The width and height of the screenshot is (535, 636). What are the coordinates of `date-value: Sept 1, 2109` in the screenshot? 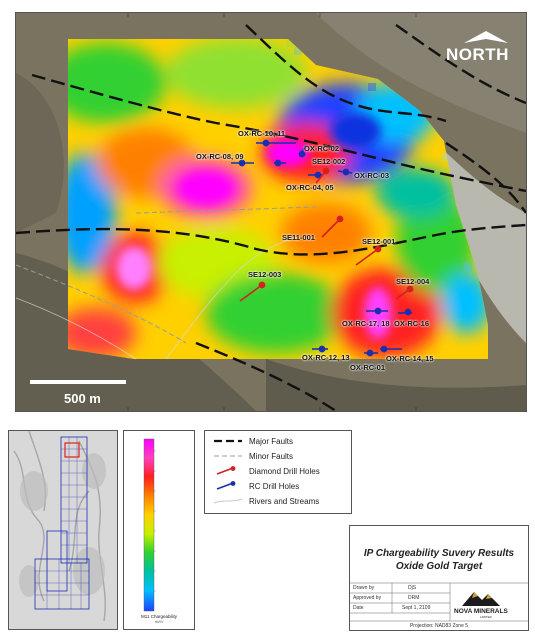 It's located at (416, 608).